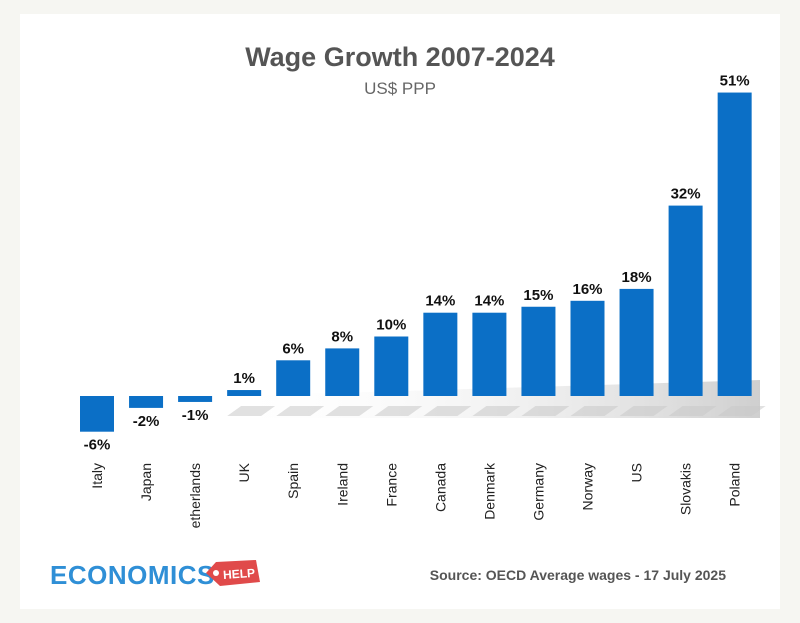  What do you see at coordinates (195, 495) in the screenshot?
I see `category-label: etherlands` at bounding box center [195, 495].